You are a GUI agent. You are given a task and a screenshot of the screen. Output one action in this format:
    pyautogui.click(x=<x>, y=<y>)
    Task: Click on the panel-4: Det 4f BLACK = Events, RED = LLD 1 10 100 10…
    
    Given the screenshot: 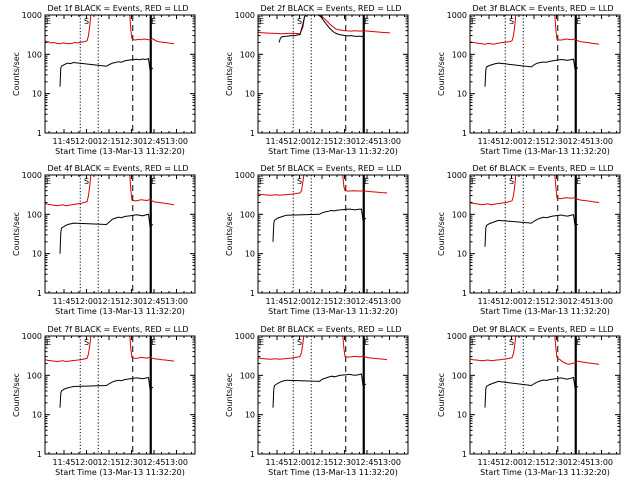 What is the action you would take?
    pyautogui.click(x=104, y=240)
    